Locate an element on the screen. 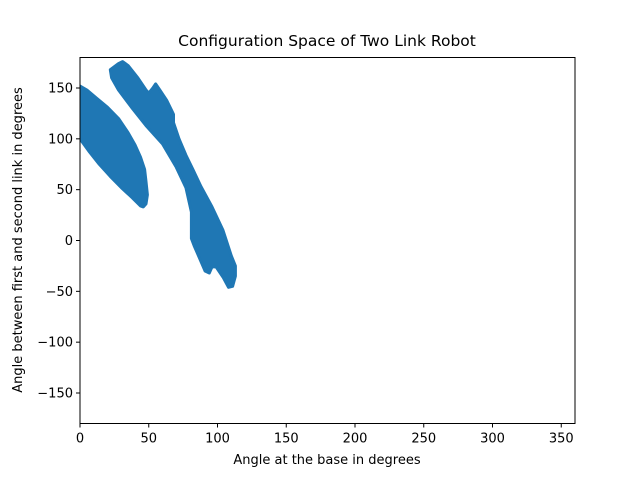 This screenshot has width=639, height=477. x-tick-label: 50 is located at coordinates (148, 439).